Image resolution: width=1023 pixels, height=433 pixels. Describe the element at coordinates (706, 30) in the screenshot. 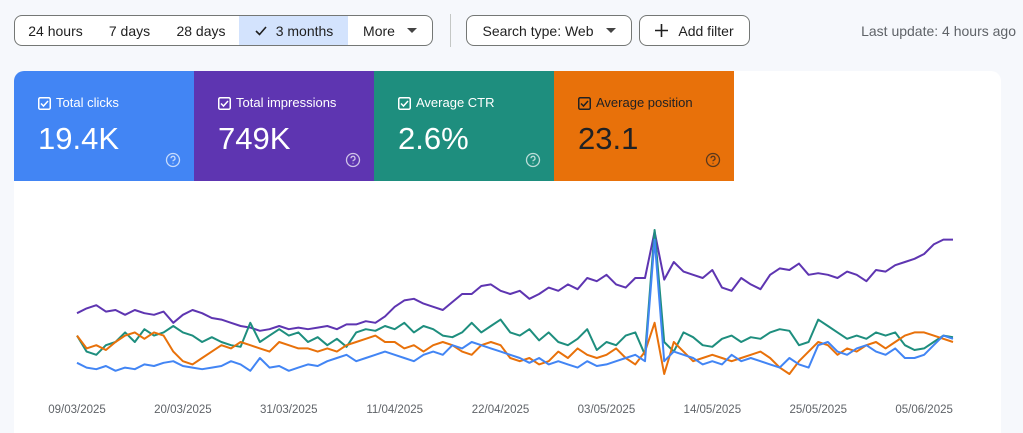

I see `add-filter-label: Add filter` at that location.